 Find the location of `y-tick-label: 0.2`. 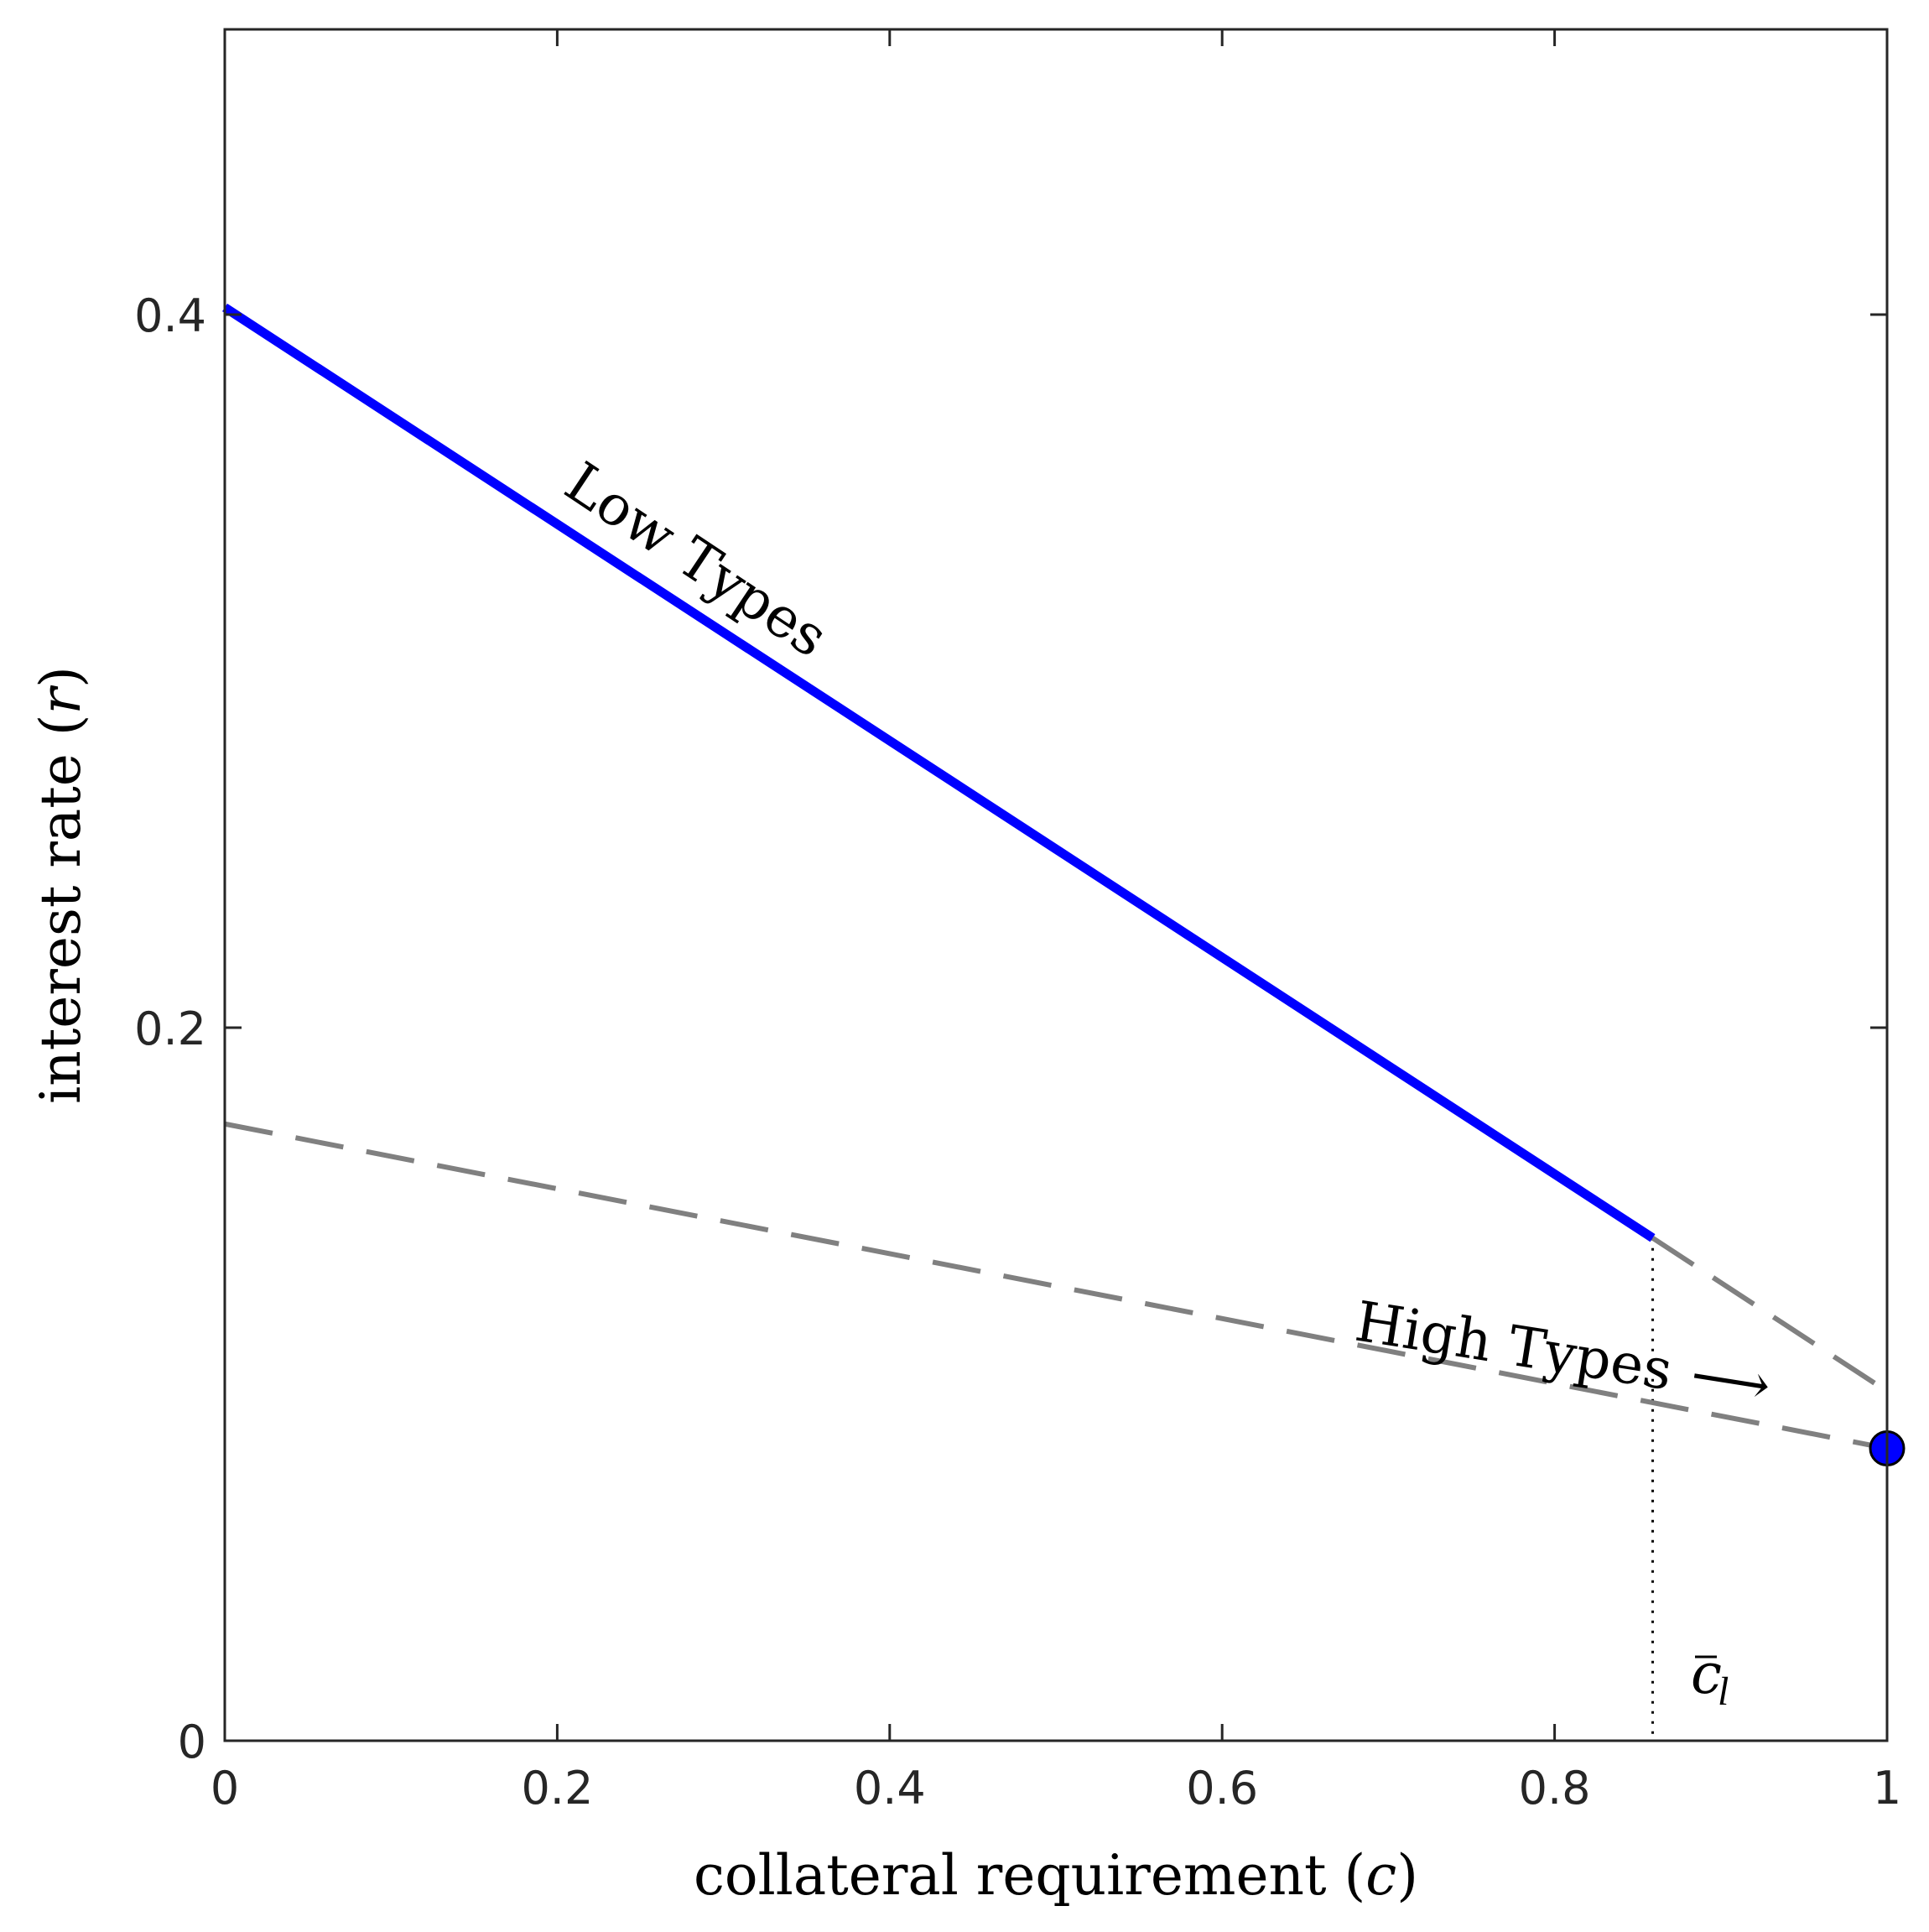

y-tick-label: 0.2 is located at coordinates (170, 1028).